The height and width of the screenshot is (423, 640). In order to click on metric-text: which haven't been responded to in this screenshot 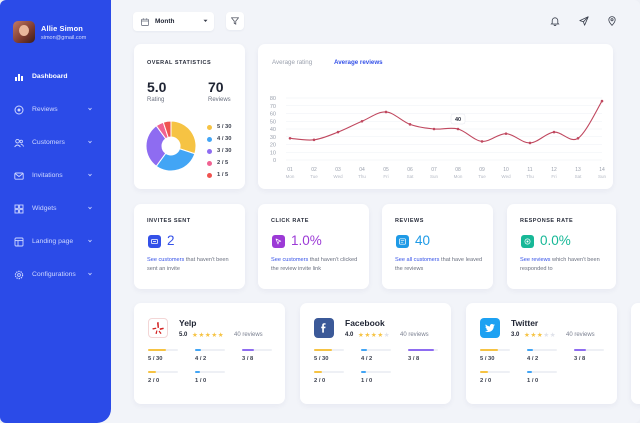, I will do `click(560, 264)`.